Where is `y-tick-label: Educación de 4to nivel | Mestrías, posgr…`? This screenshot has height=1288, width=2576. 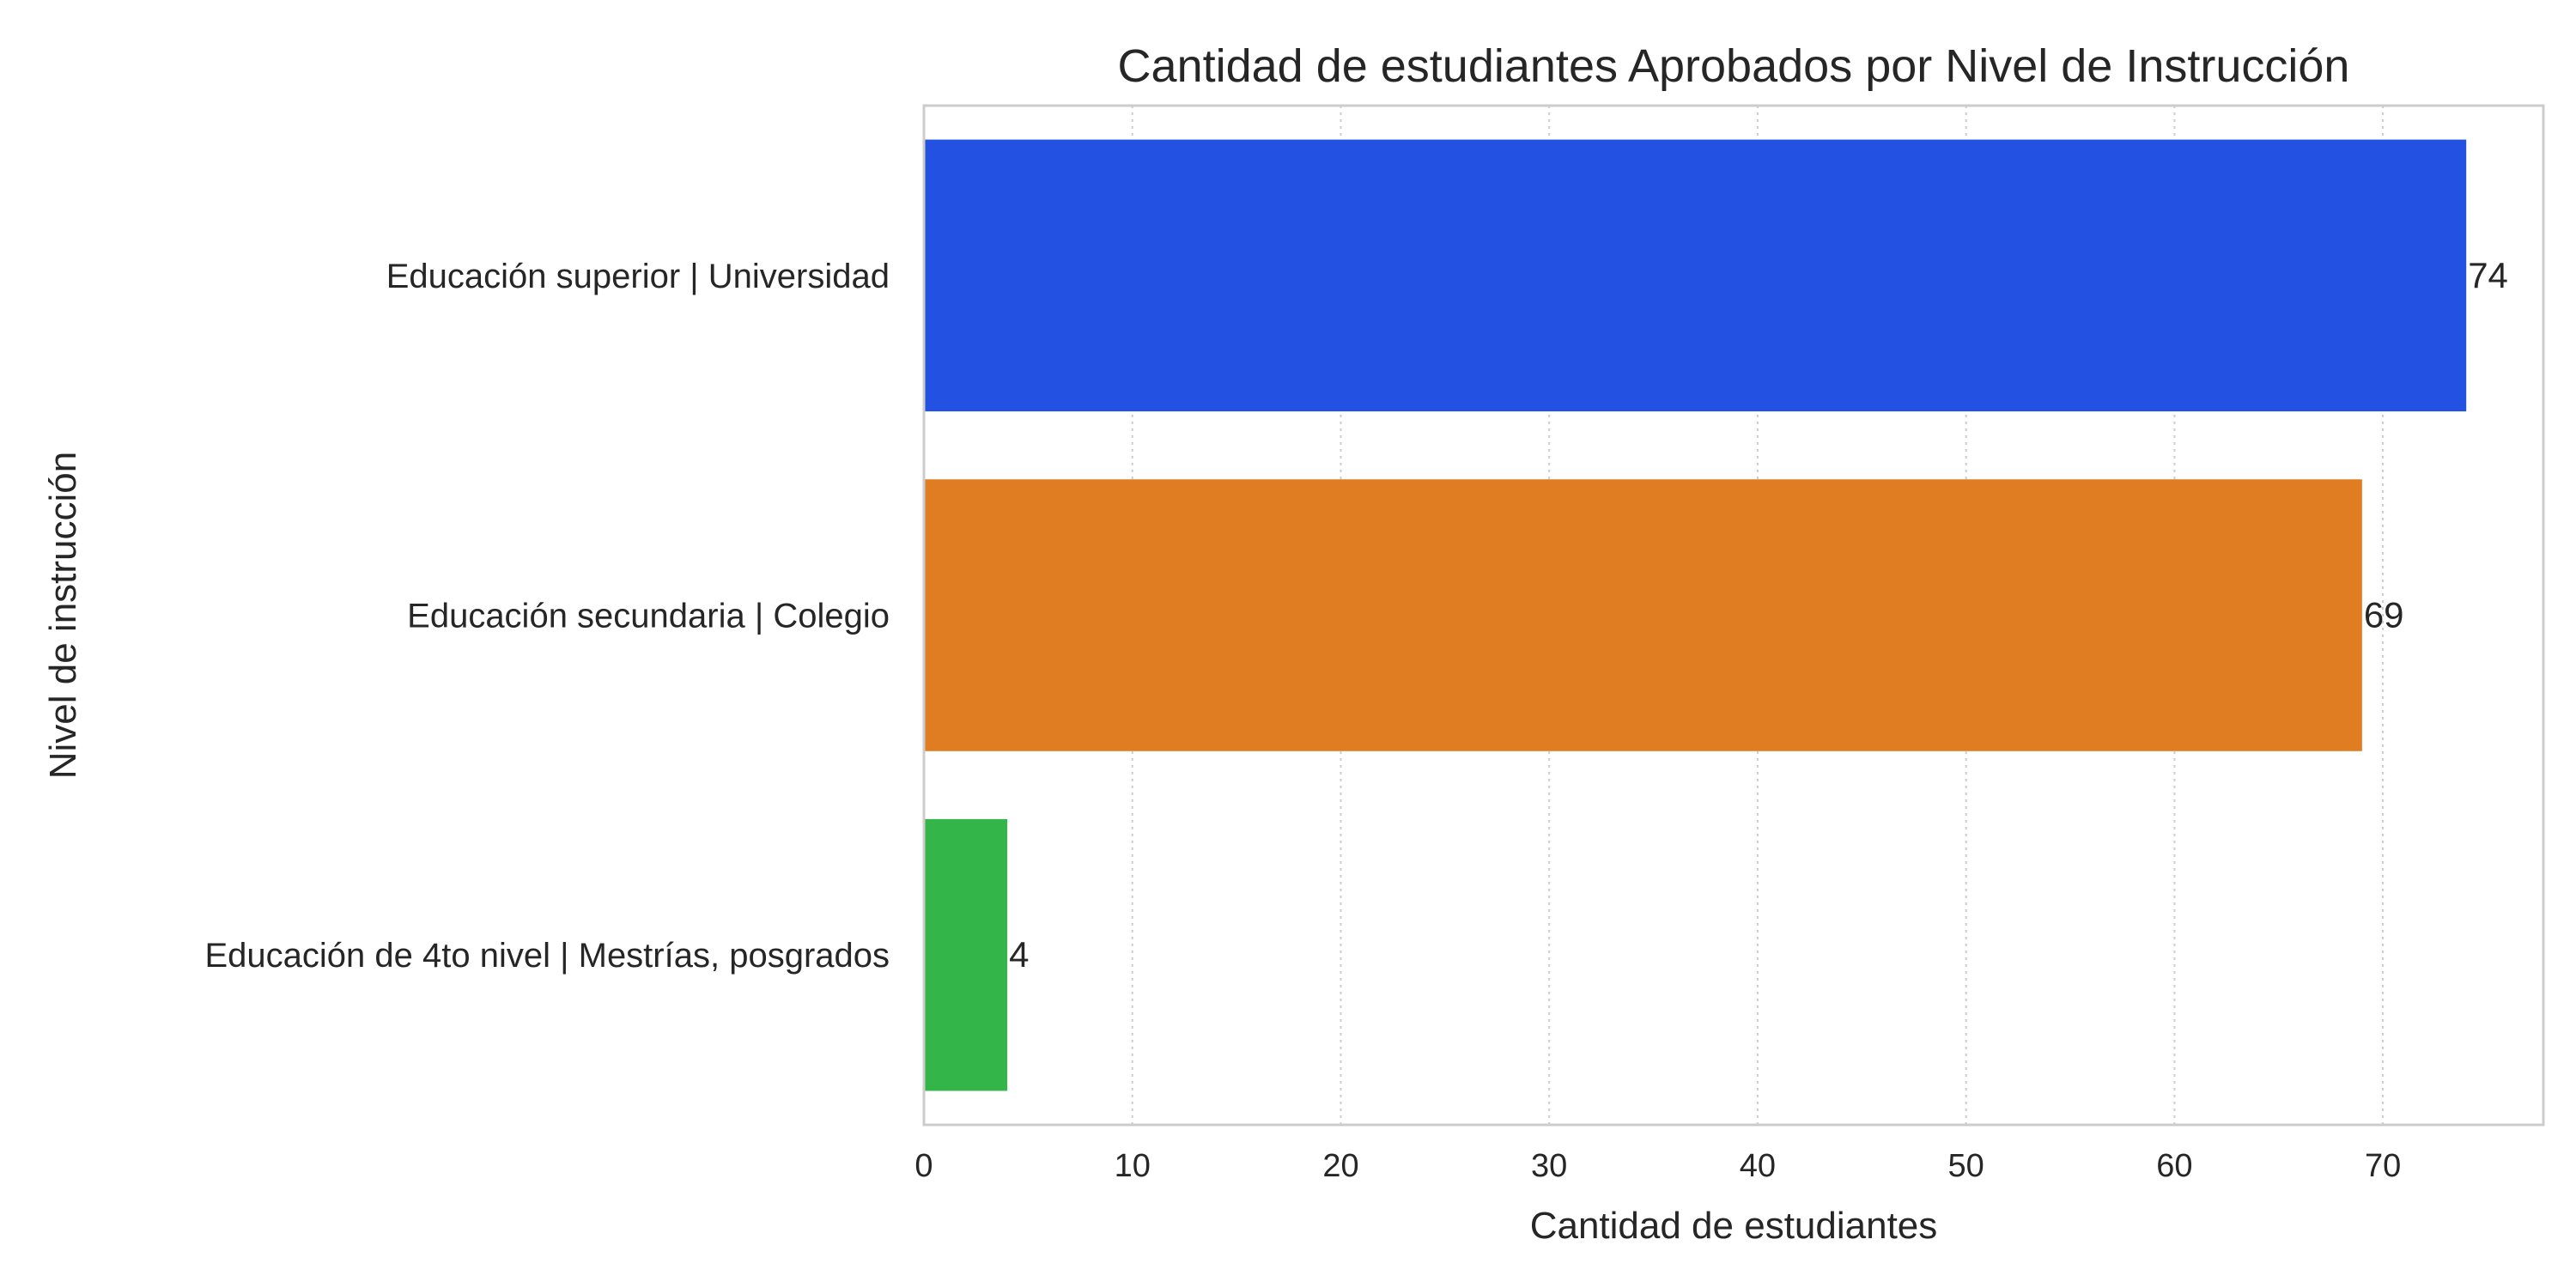
y-tick-label: Educación de 4to nivel | Mestrías, posgr… is located at coordinates (547, 956).